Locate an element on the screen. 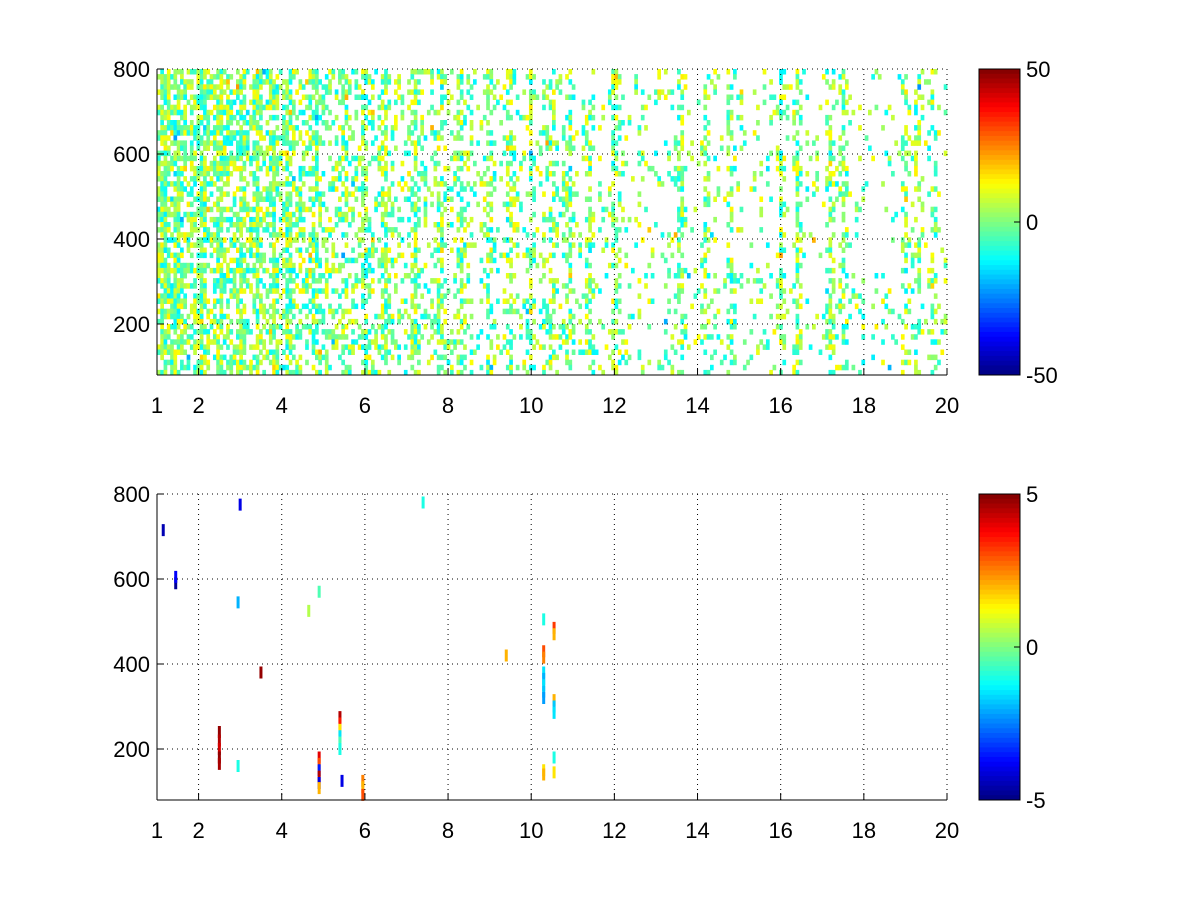 This screenshot has height=900, width=1200. x-tick-label: 1 is located at coordinates (157, 830).